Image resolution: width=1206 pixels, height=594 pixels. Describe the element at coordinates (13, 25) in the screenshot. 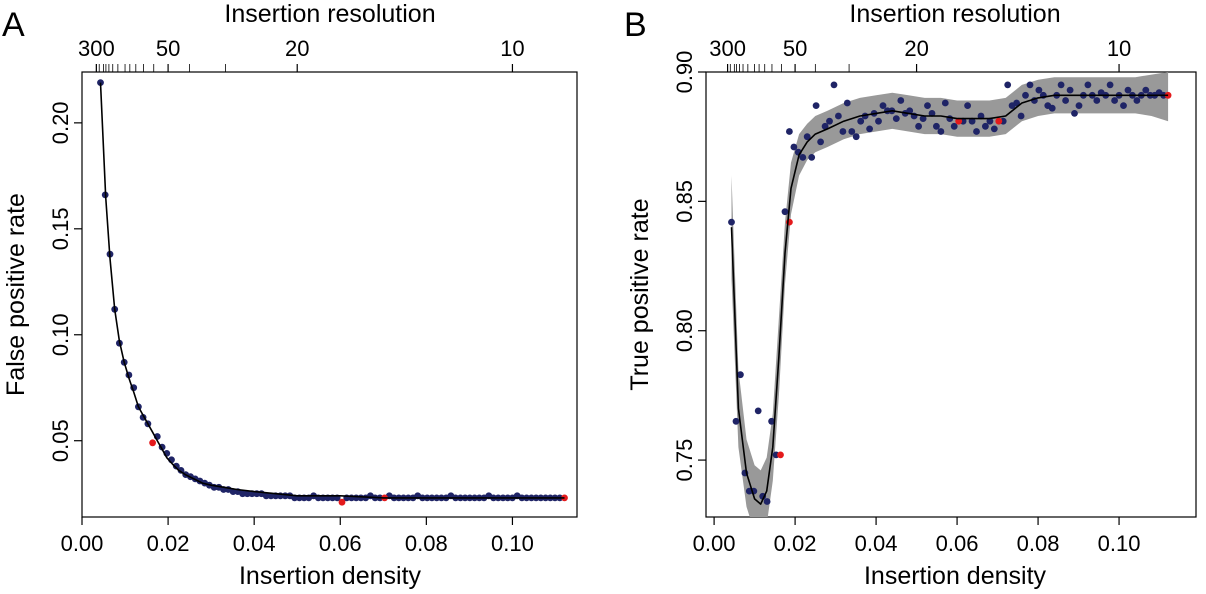

I see `panel-letter: A` at that location.